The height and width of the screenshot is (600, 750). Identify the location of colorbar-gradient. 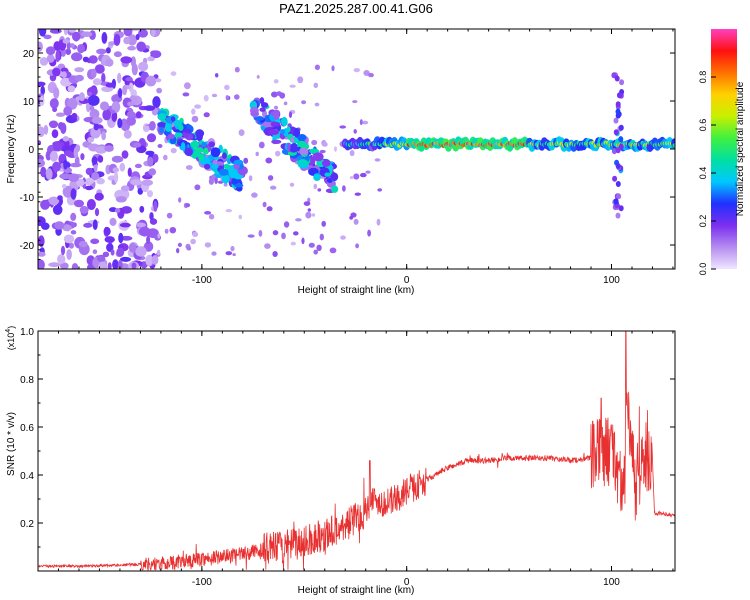
(724, 149).